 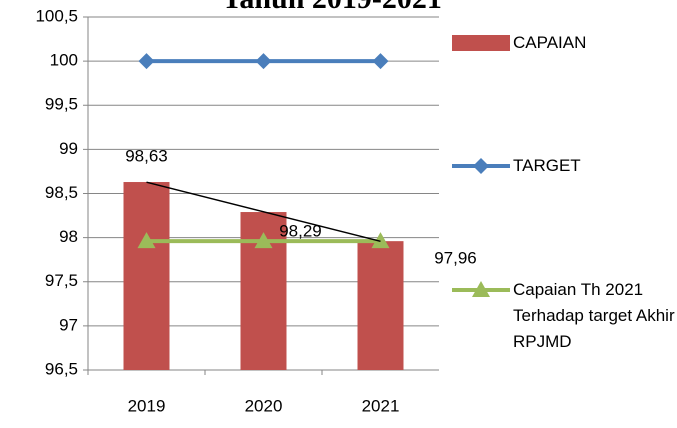 What do you see at coordinates (263, 212) in the screenshot?
I see `trendline` at bounding box center [263, 212].